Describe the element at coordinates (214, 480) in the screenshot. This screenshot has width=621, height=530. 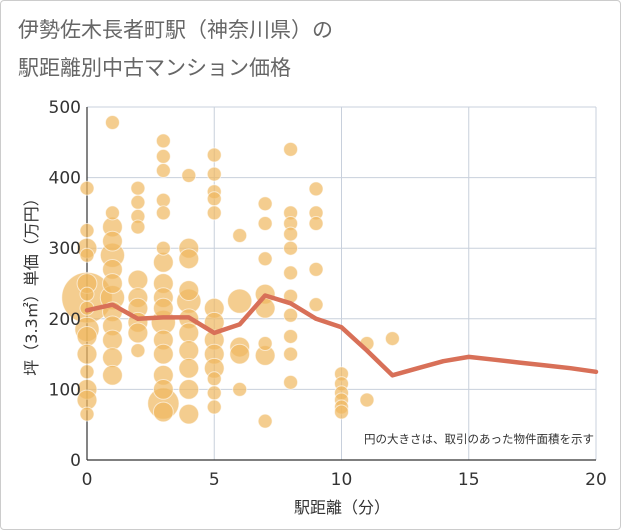
I see `x-tick-label: 5` at that location.